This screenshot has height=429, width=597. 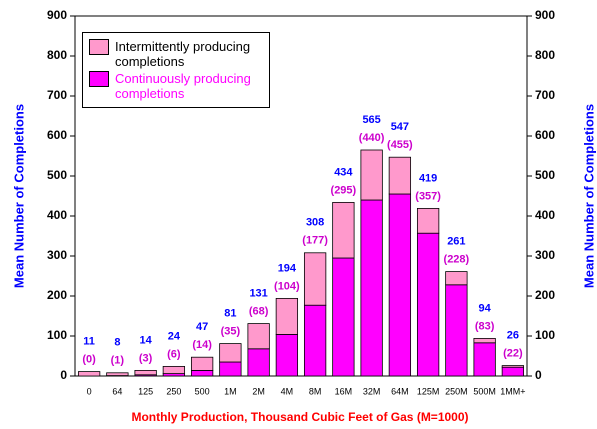 I want to click on x-tick-label: 500M, so click(x=484, y=391).